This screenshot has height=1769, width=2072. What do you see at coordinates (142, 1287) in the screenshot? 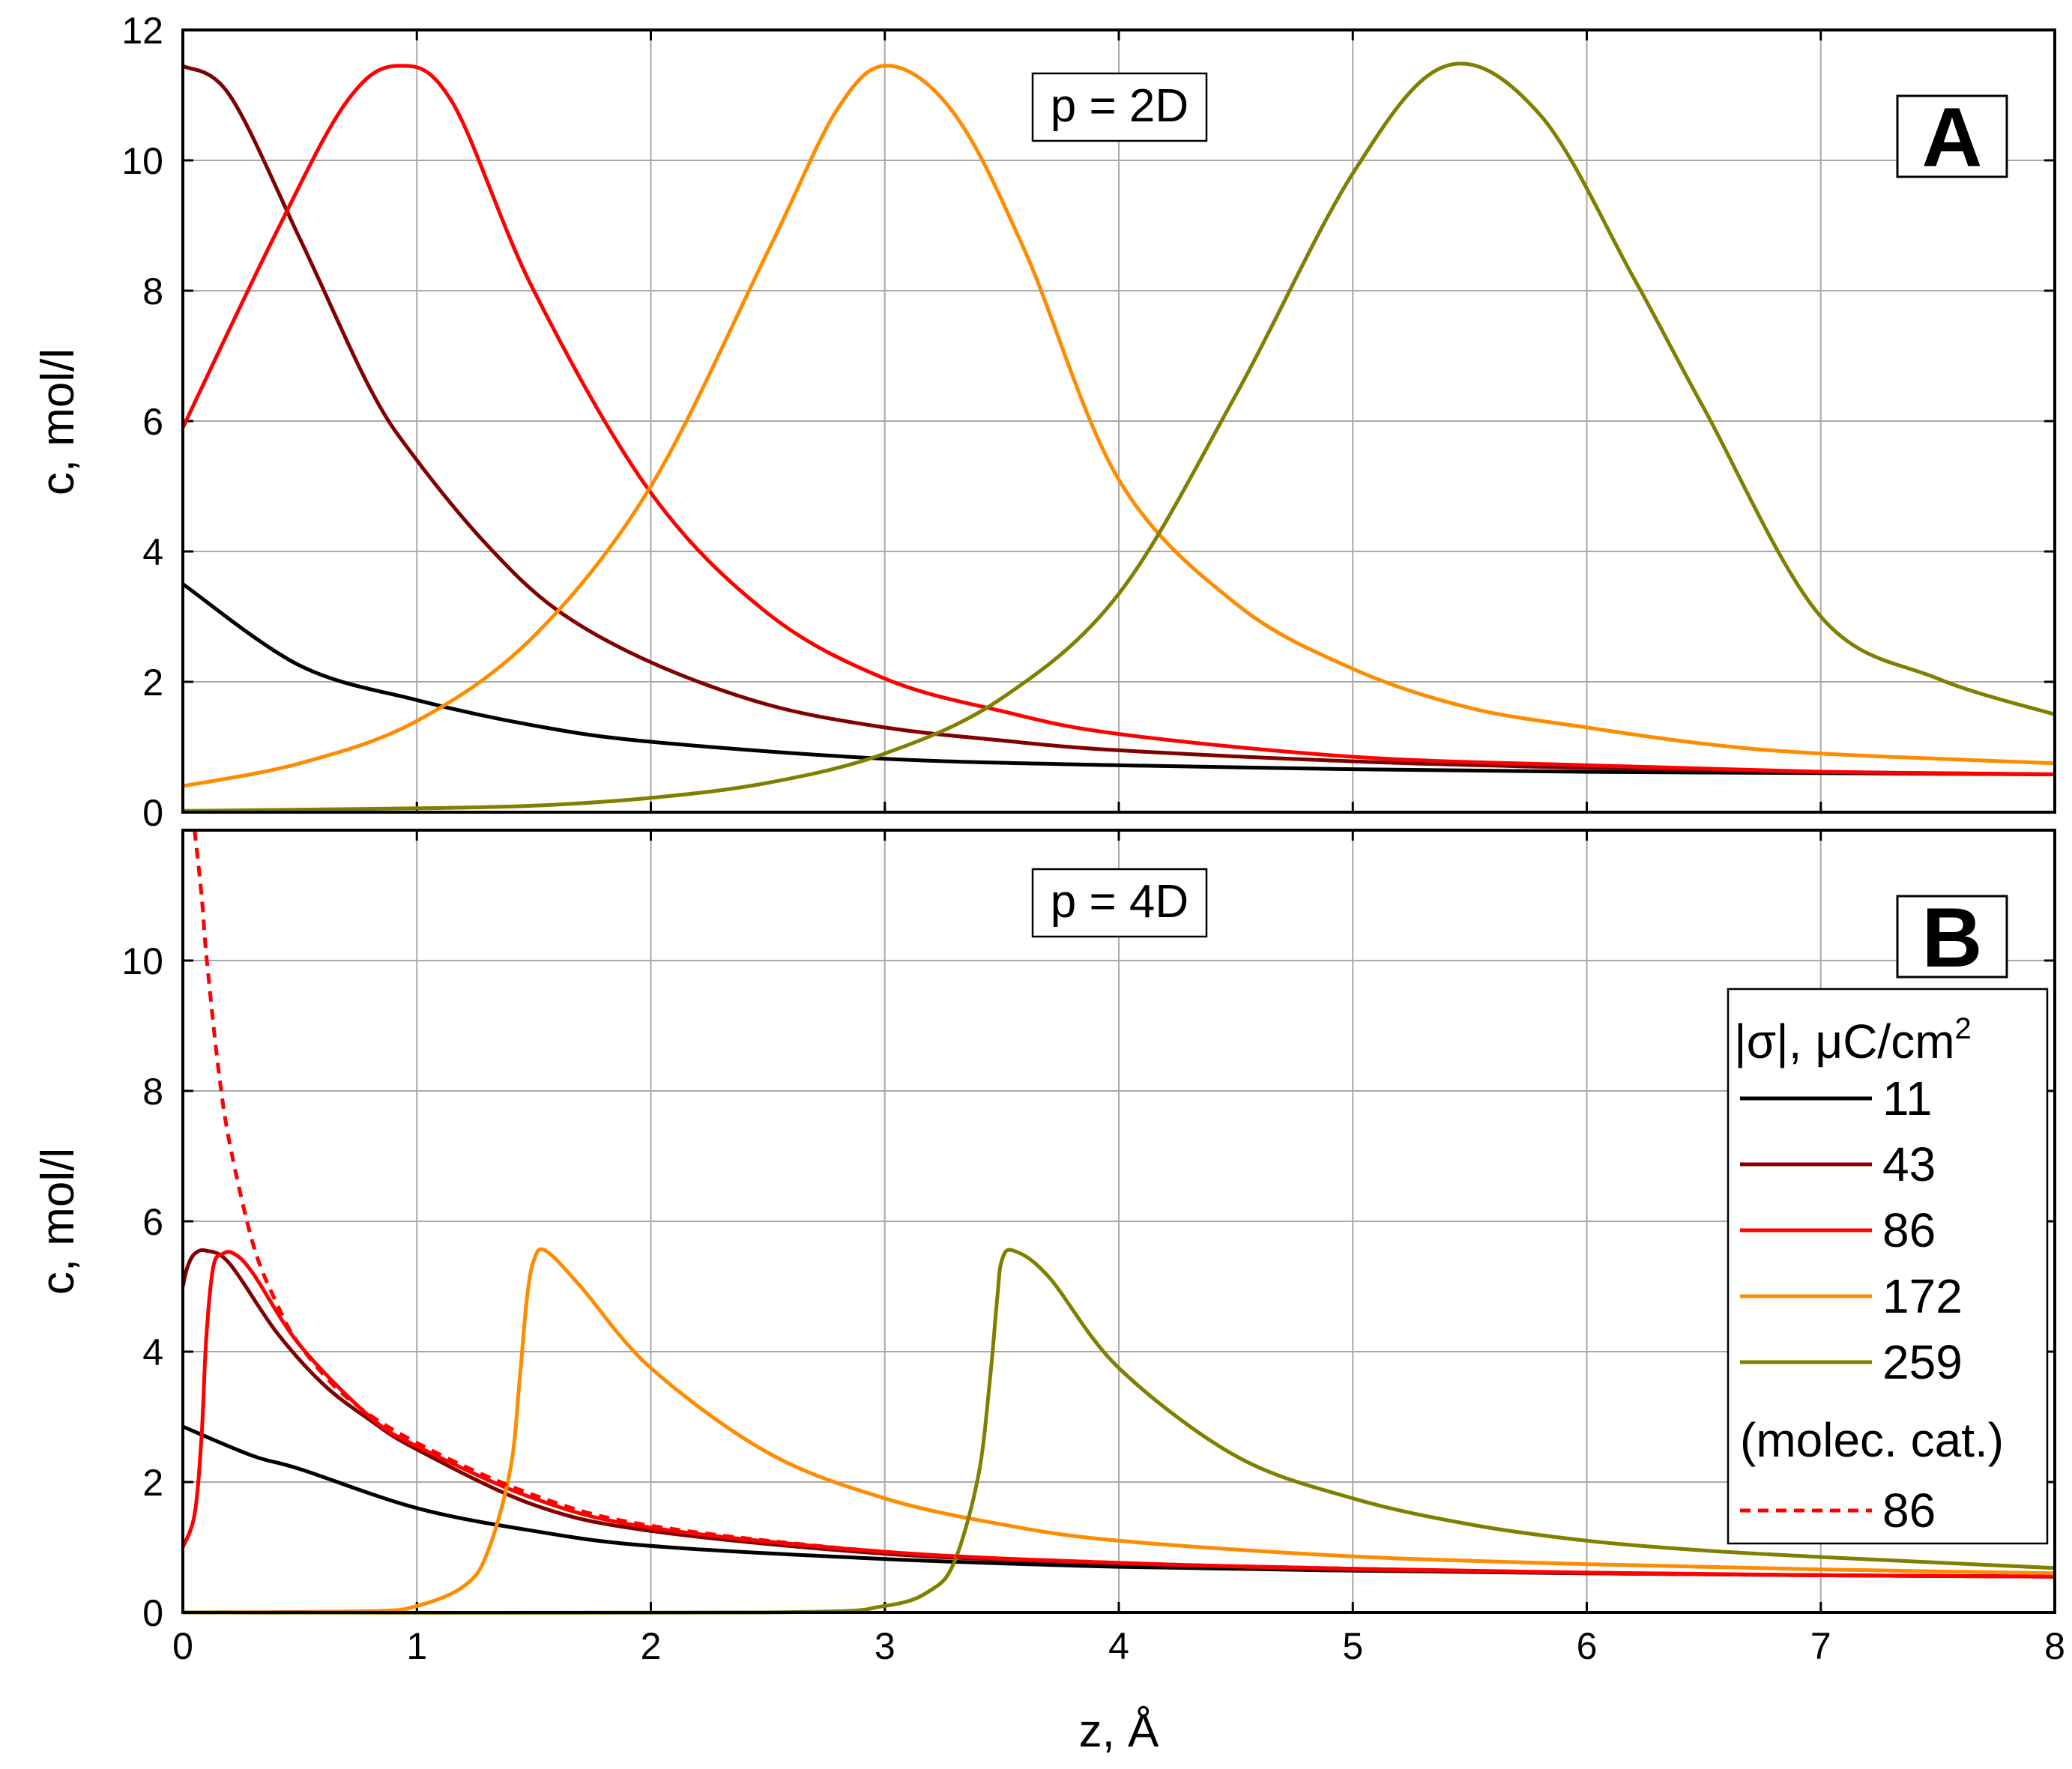
I see `panel-b-y-ticks: 0 2 4 6 8 10` at bounding box center [142, 1287].